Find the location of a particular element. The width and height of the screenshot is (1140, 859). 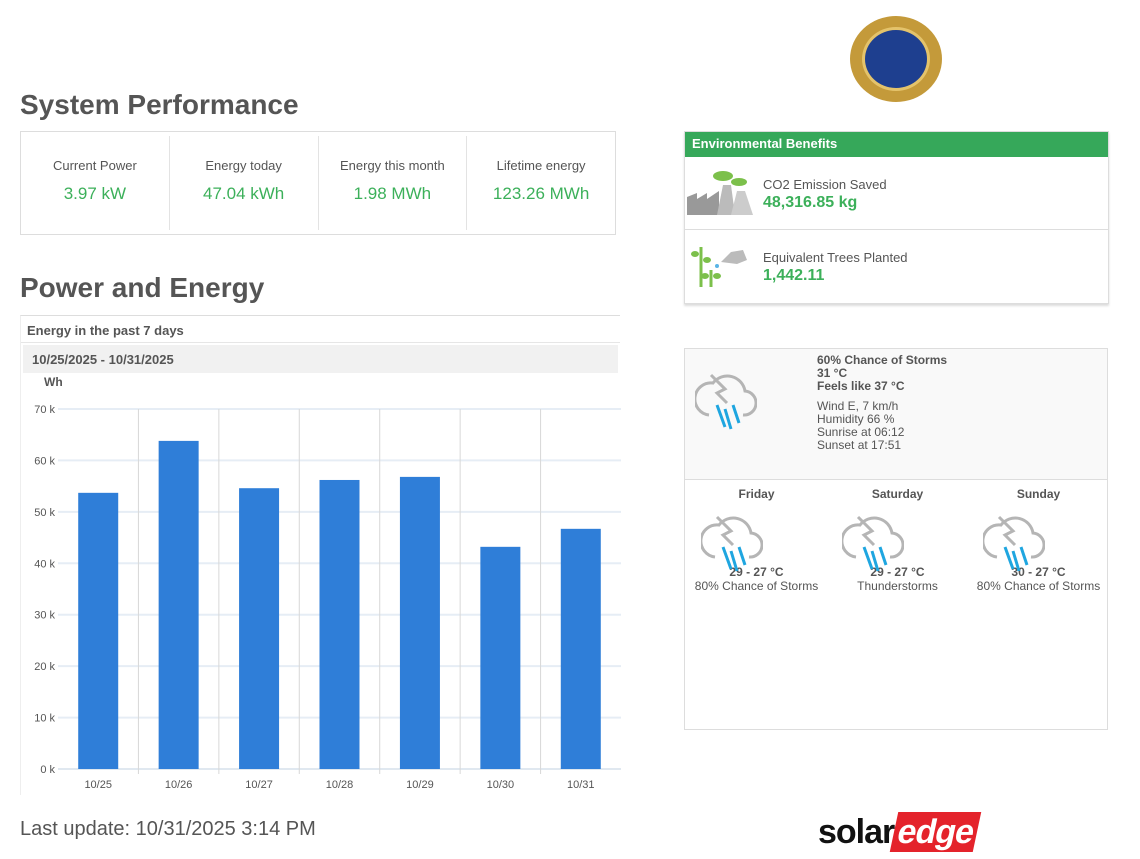

co2-label: CO2 Emission Saved is located at coordinates (825, 184).